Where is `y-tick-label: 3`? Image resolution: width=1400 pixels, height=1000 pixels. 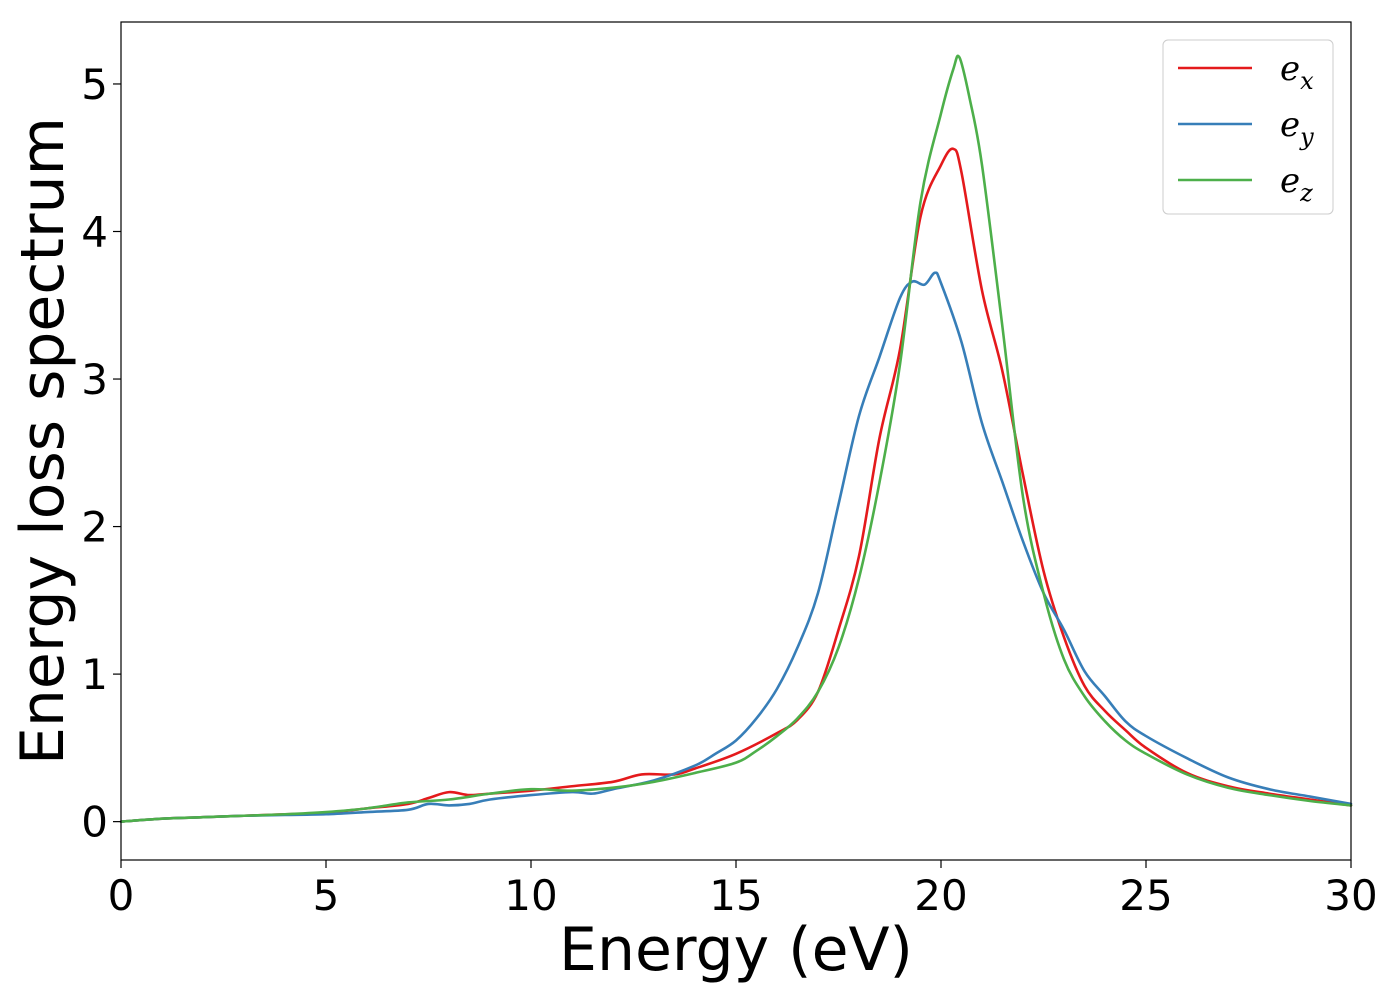
y-tick-label: 3 is located at coordinates (94, 379).